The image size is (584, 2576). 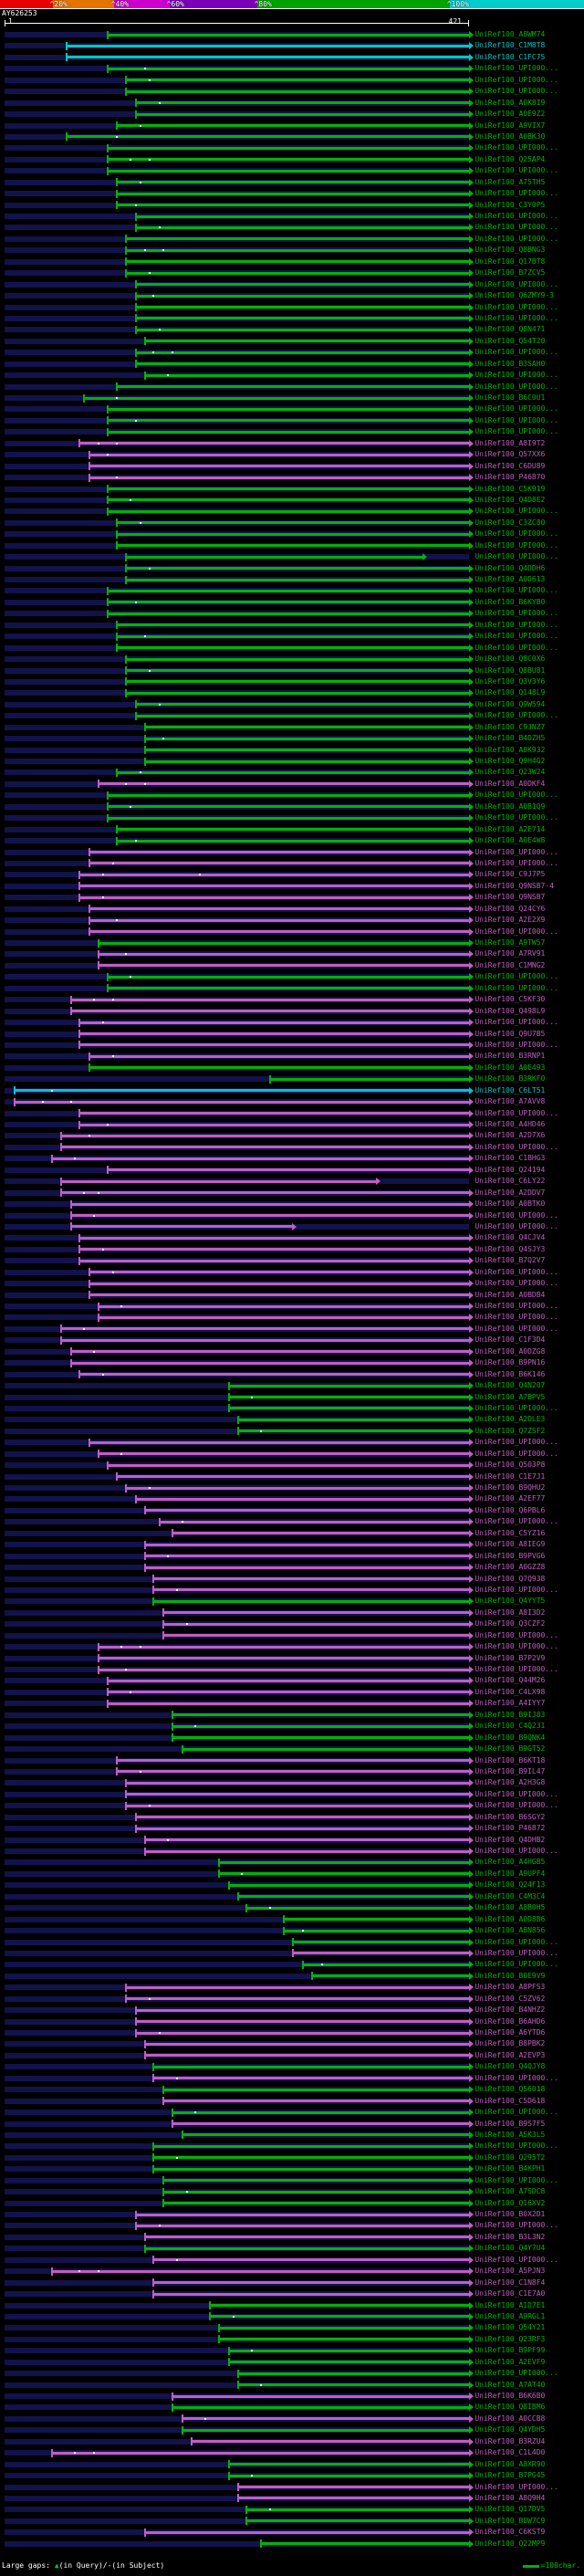 What do you see at coordinates (510, 1248) in the screenshot?
I see `hit-label: UniRef100_Q4SJY3` at bounding box center [510, 1248].